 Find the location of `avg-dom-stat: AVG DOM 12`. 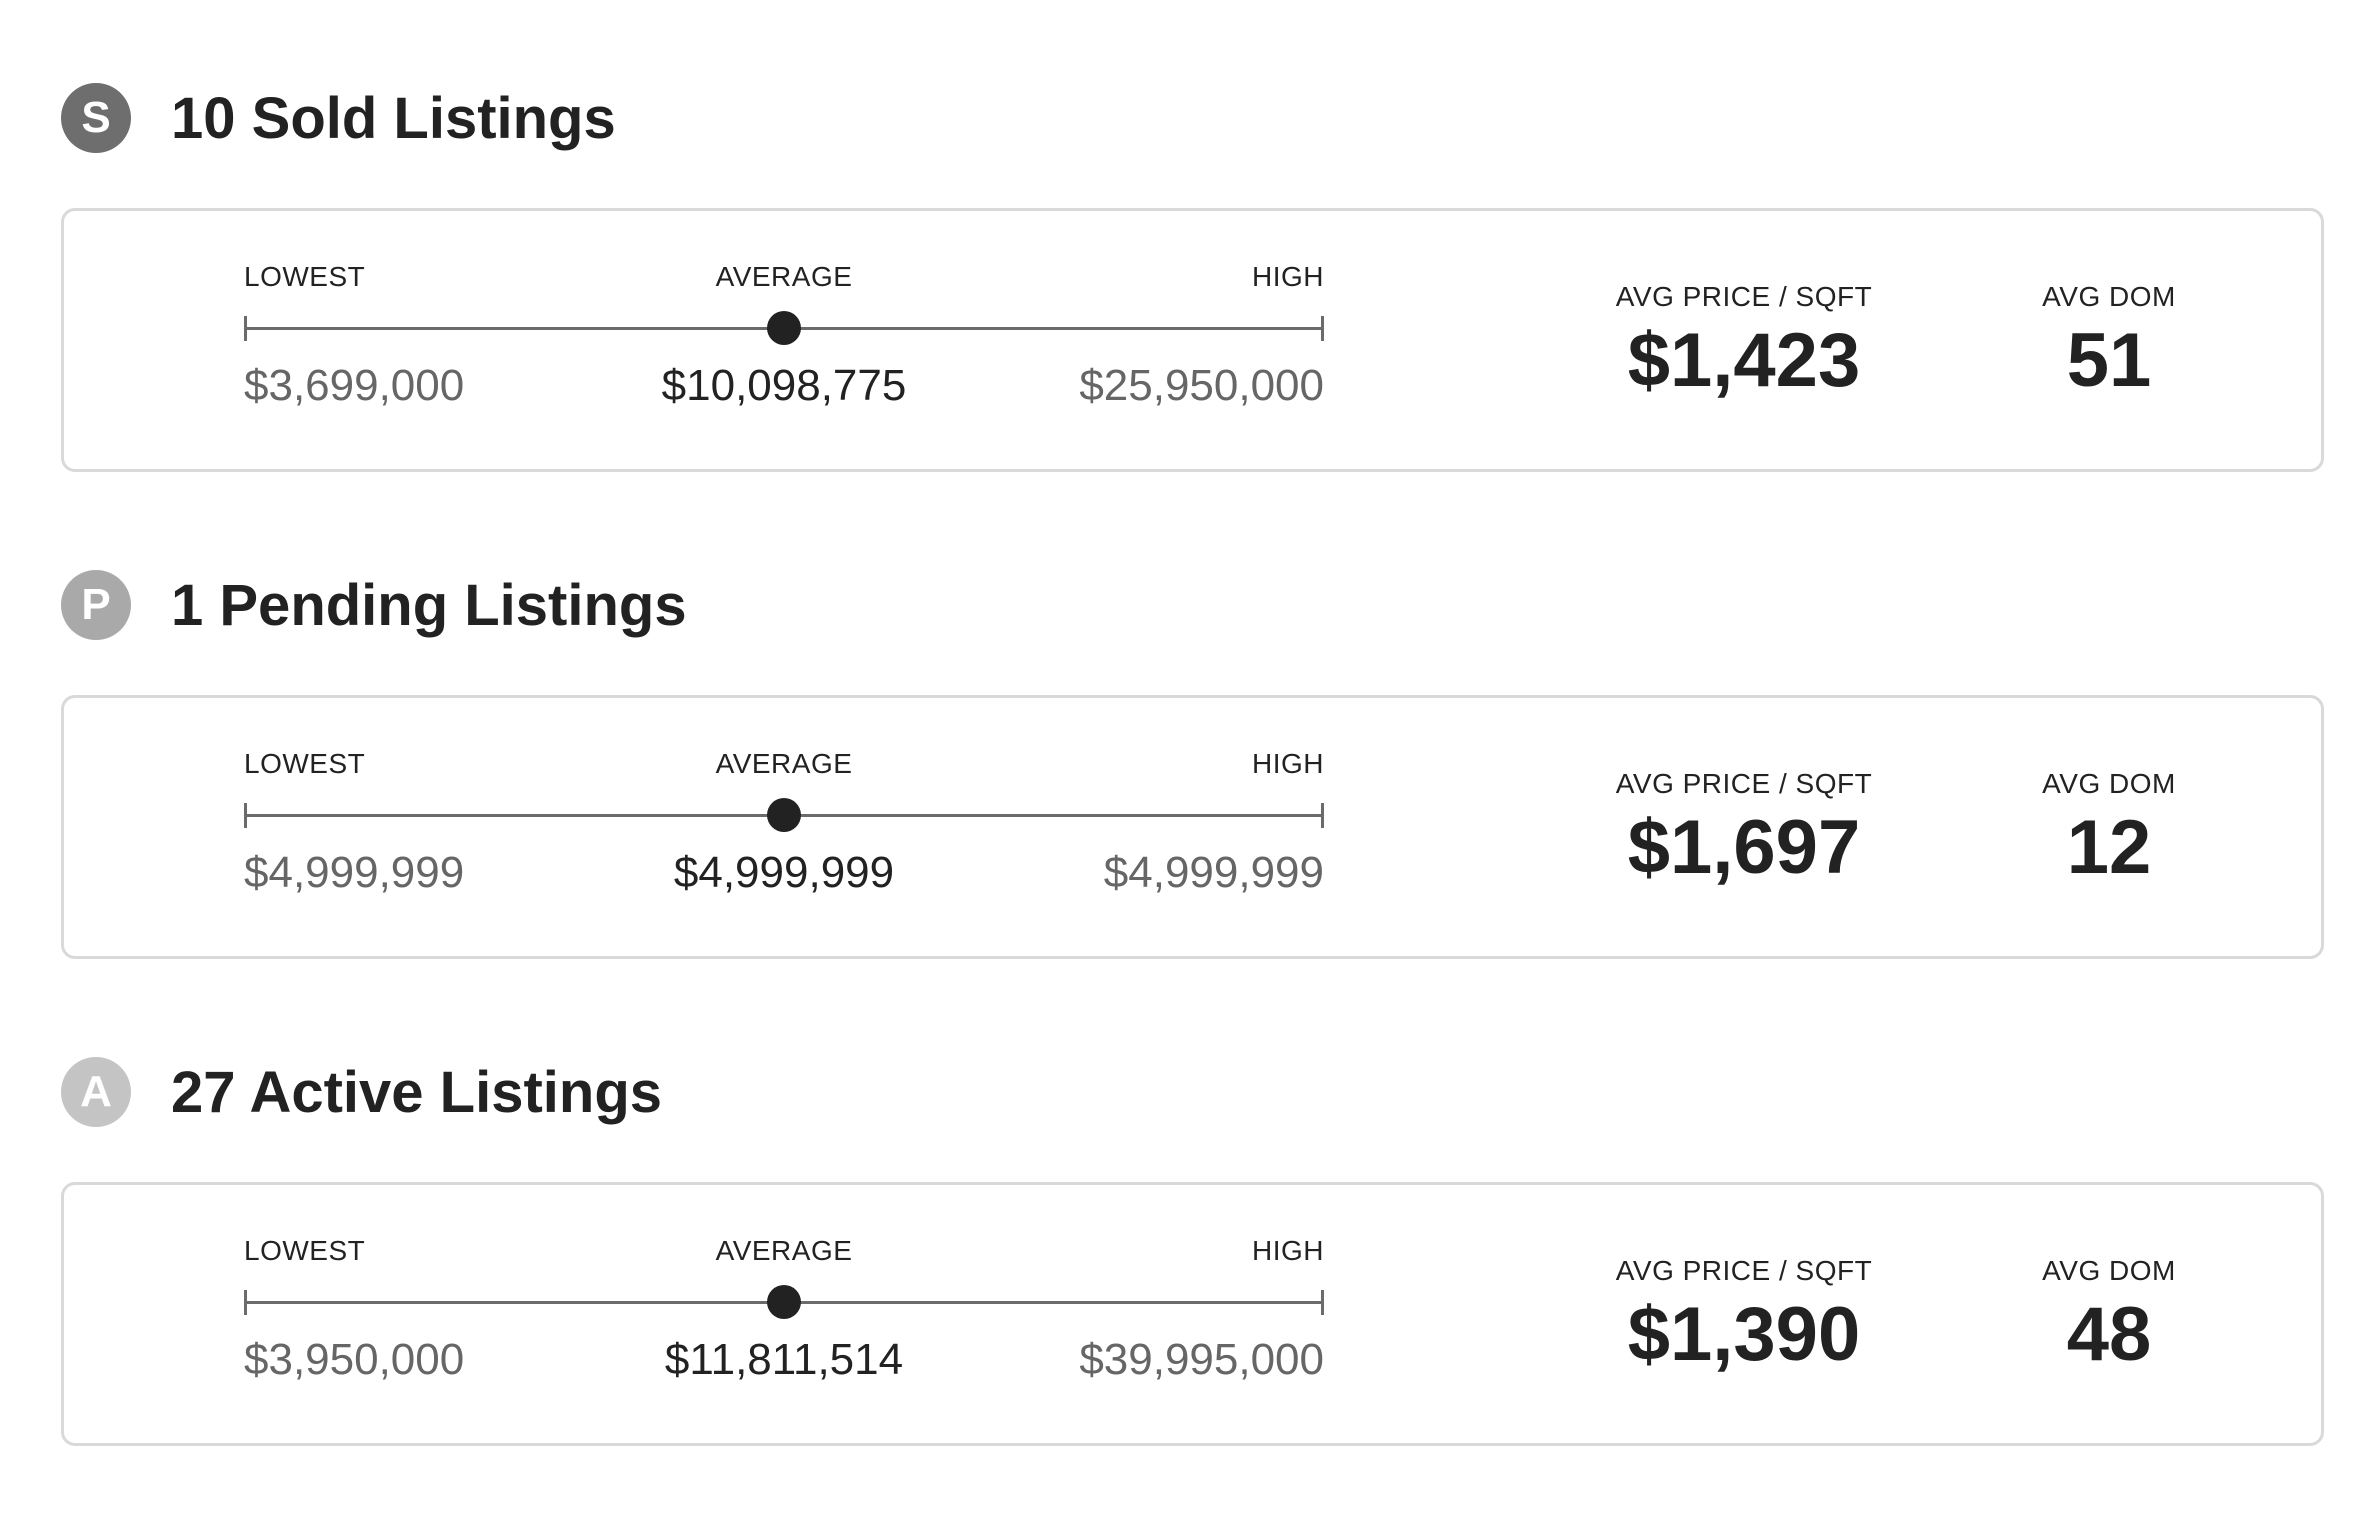

avg-dom-stat: AVG DOM 12 is located at coordinates (2109, 828).